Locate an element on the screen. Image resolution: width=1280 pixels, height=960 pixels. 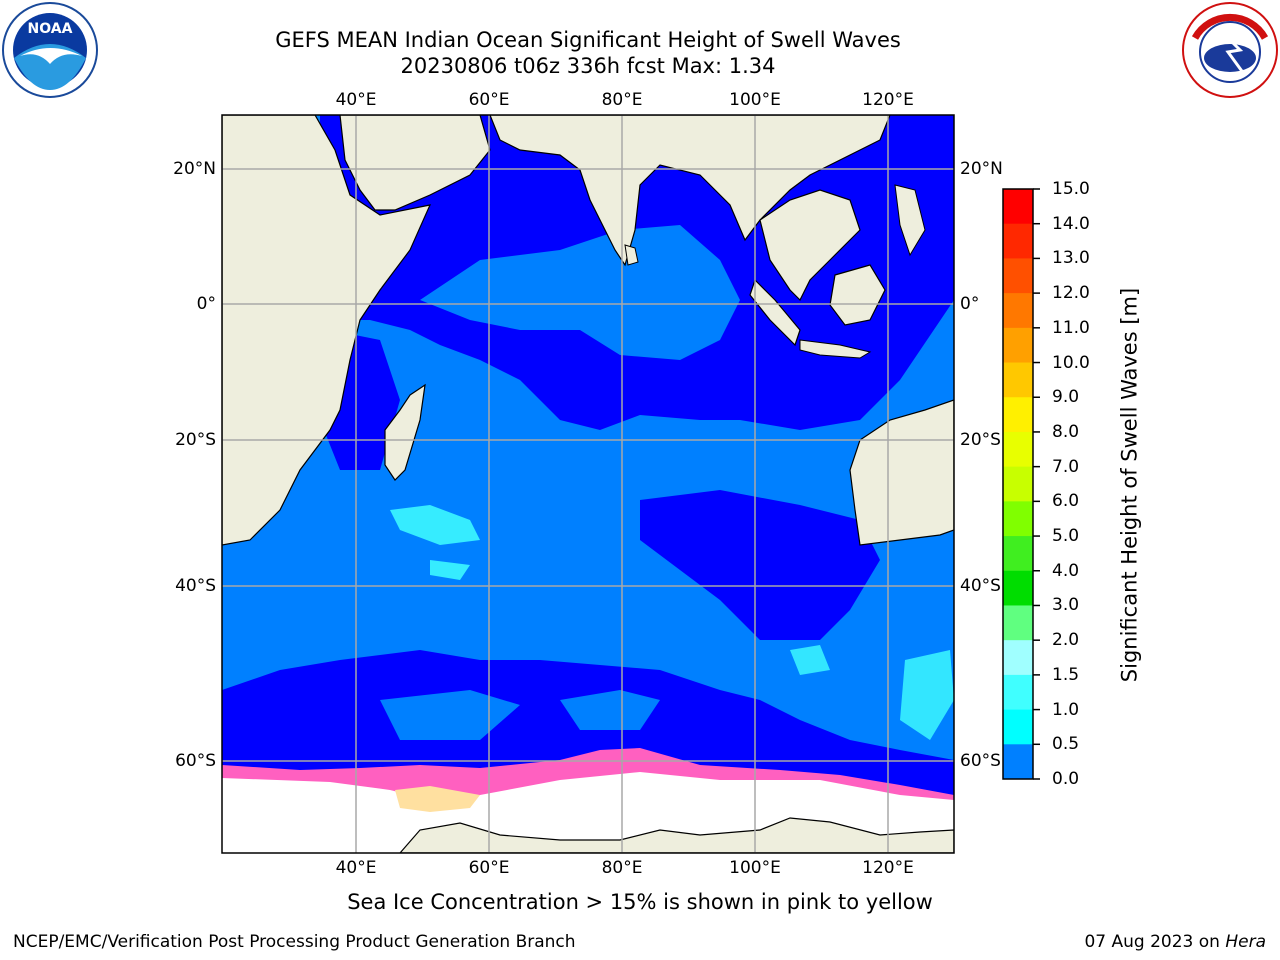
lon-label-bottom: 100°E is located at coordinates (755, 868).